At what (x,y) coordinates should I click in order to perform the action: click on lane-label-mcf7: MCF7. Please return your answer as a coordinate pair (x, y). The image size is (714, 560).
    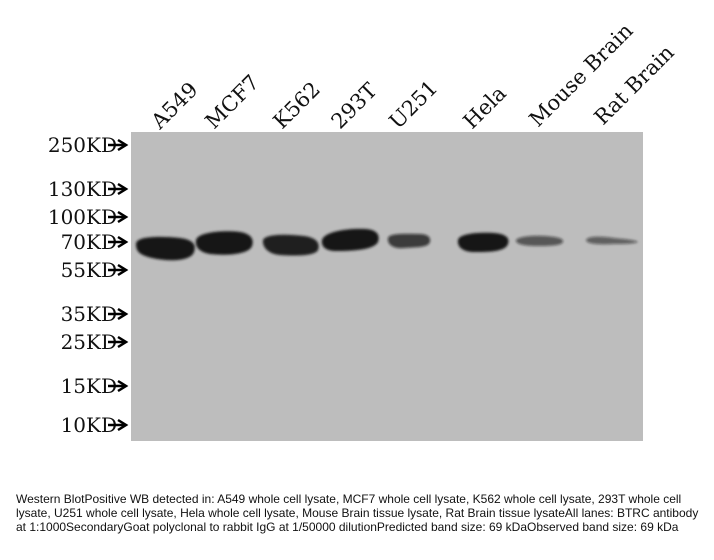
    Looking at the image, I should click on (232, 101).